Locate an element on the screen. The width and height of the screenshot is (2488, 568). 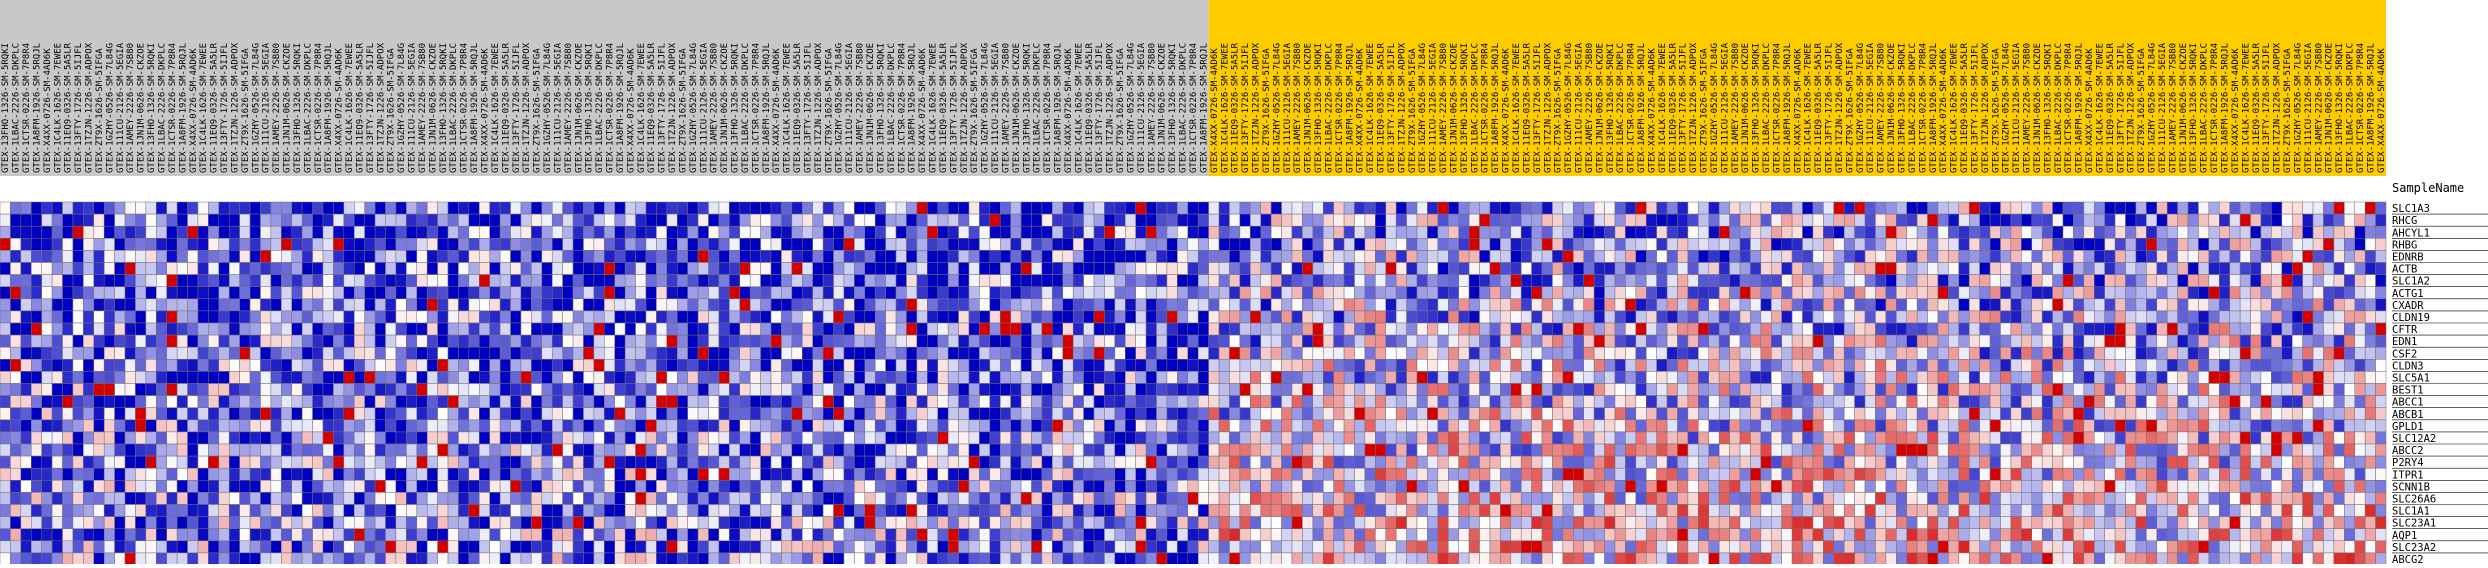
column-label: GTEX-111CU-2126-SM-5EGIA is located at coordinates (996, 107).